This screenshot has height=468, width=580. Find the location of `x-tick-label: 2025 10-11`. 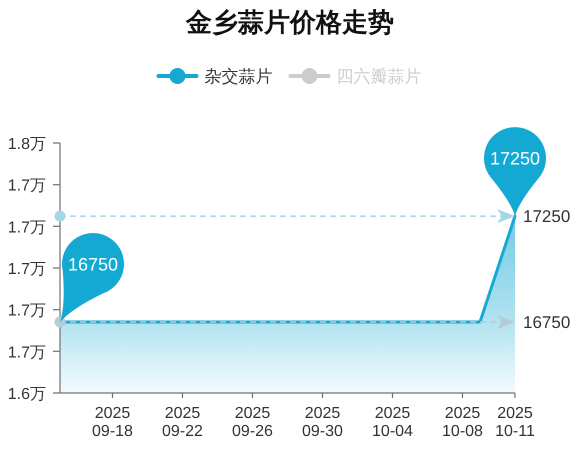

x-tick-label: 2025 10-11 is located at coordinates (515, 422).